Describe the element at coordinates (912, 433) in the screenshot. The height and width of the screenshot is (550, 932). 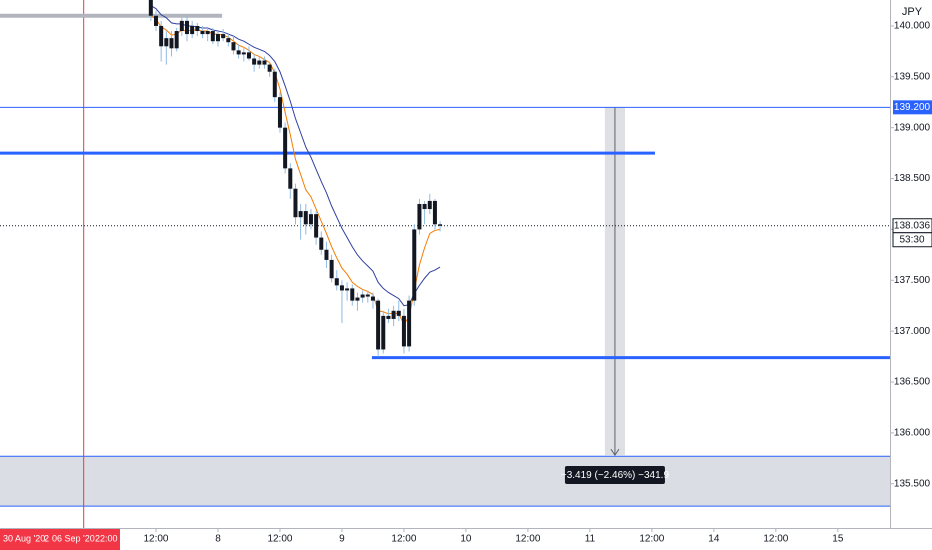
I see `y-tick-label: 136.000` at that location.